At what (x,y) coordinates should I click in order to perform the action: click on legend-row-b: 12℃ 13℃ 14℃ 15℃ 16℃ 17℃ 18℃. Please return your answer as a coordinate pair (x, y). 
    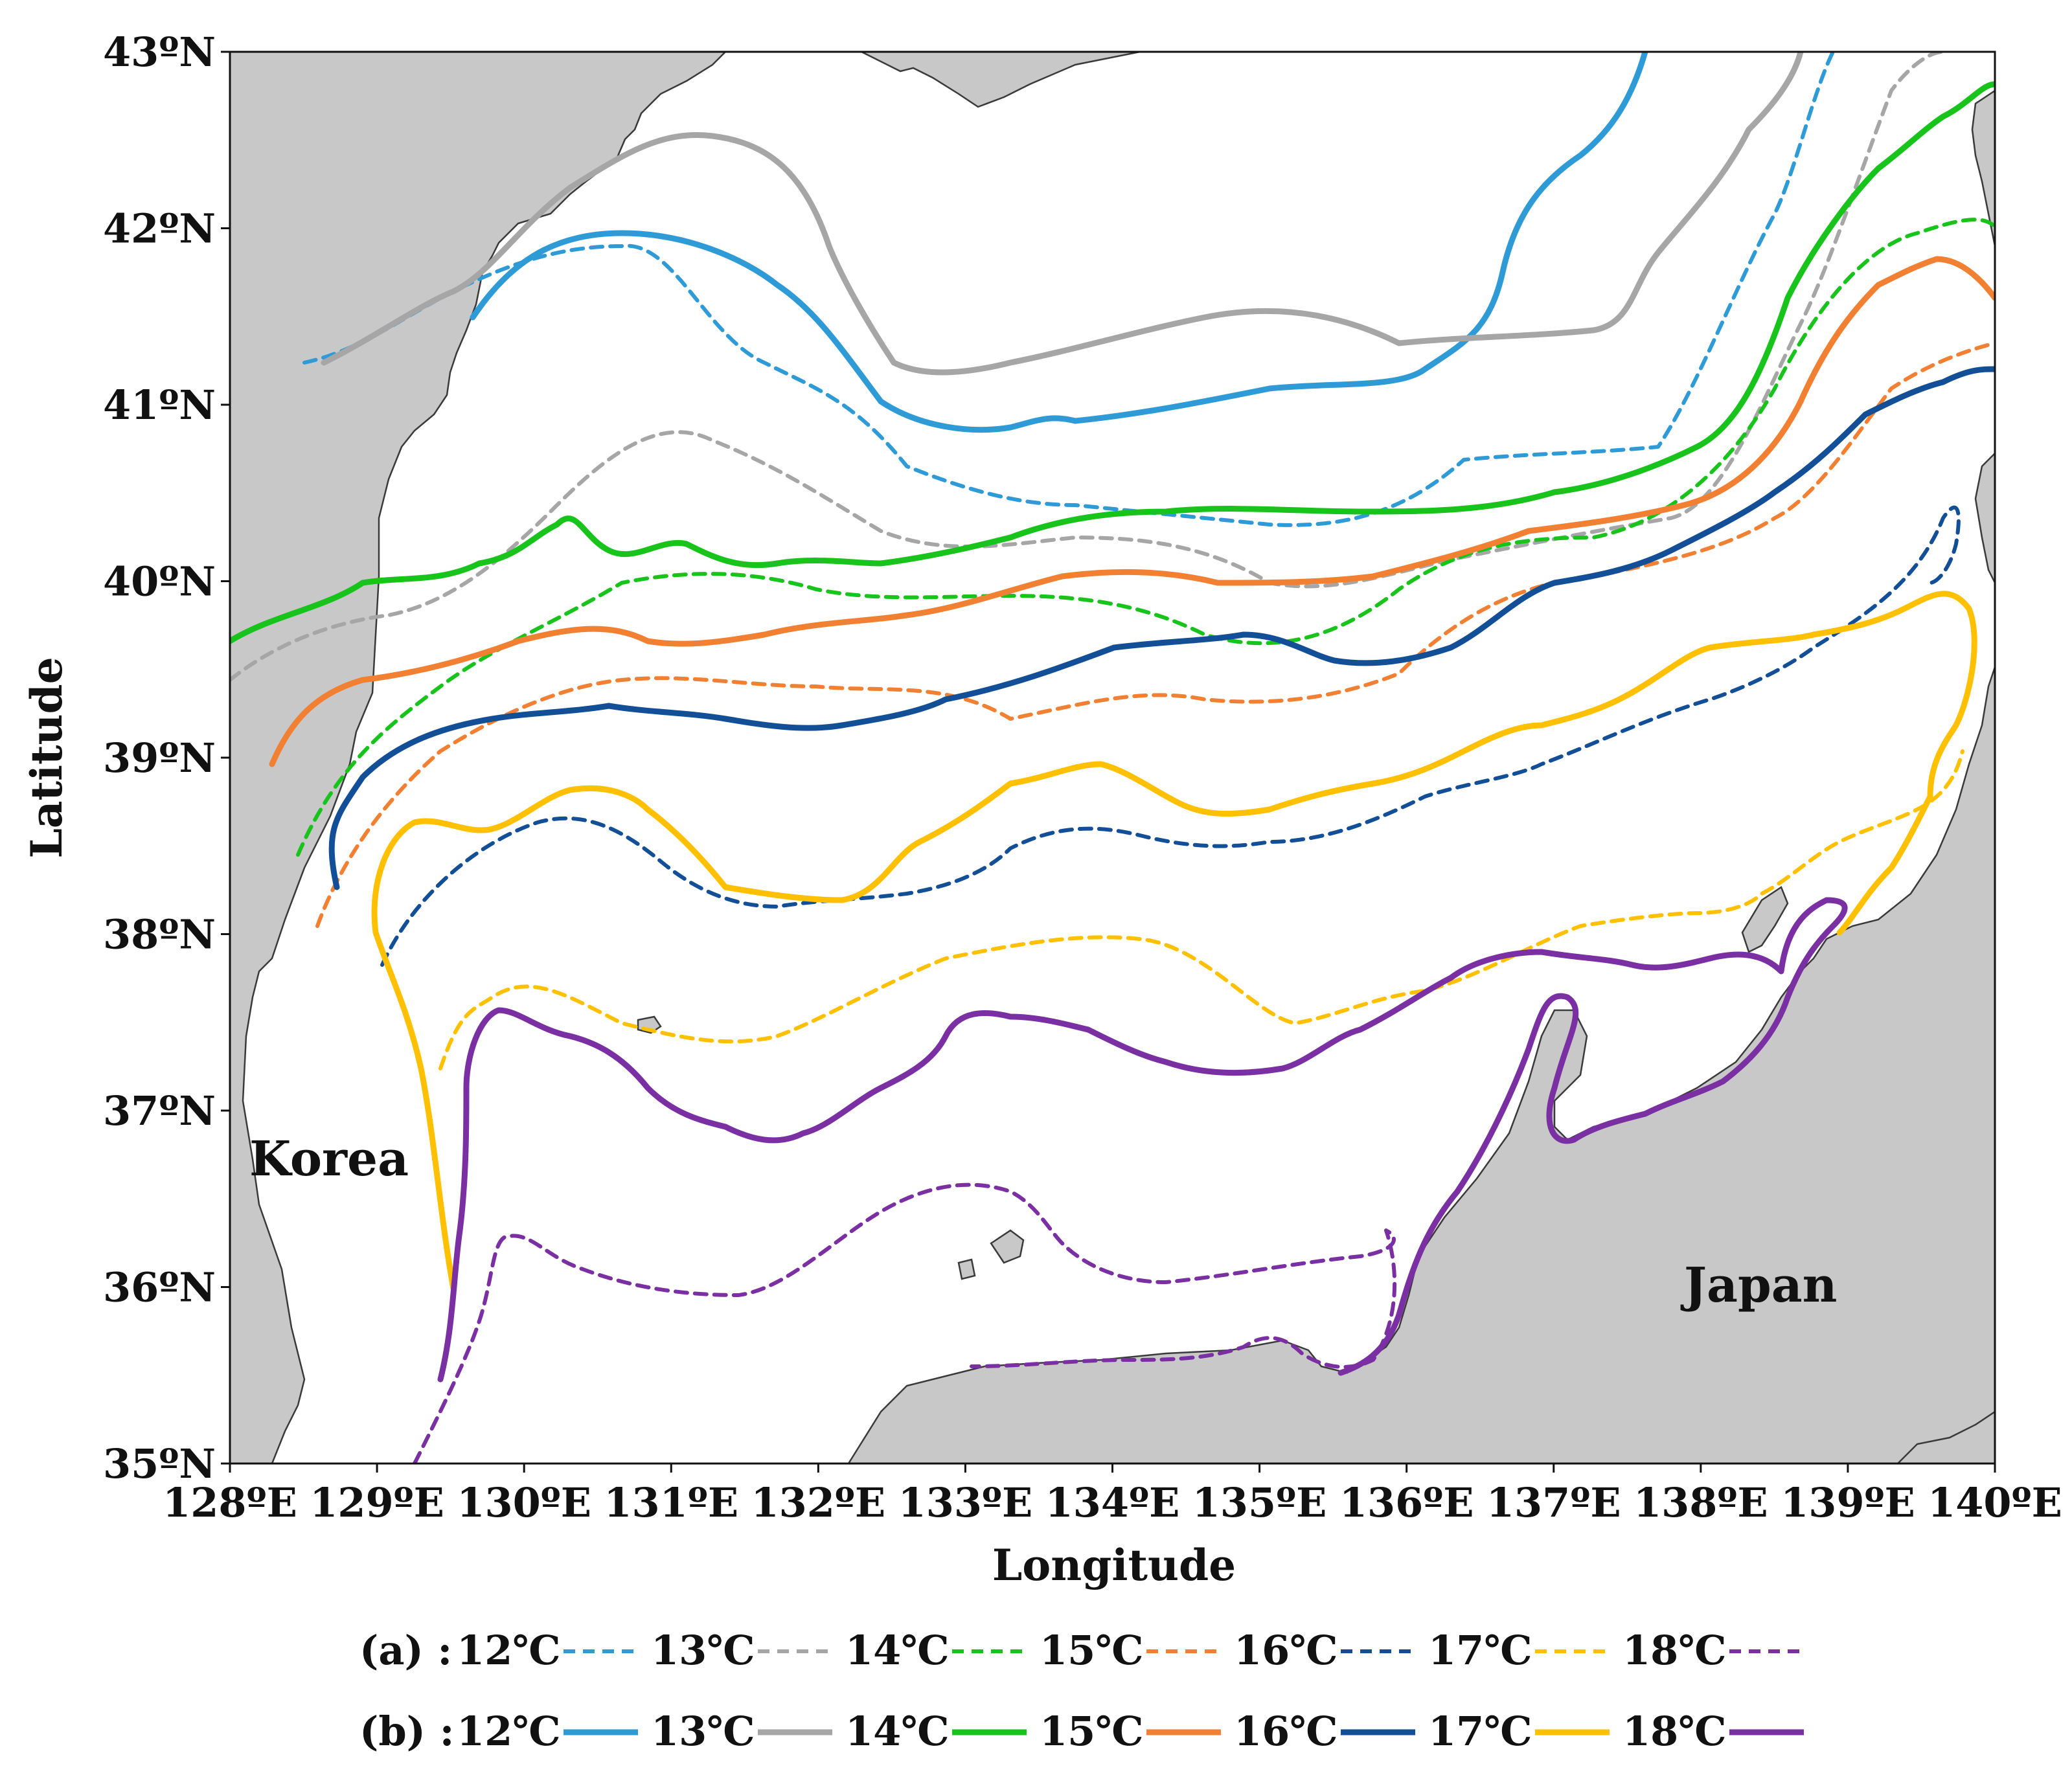
    Looking at the image, I should click on (1130, 1731).